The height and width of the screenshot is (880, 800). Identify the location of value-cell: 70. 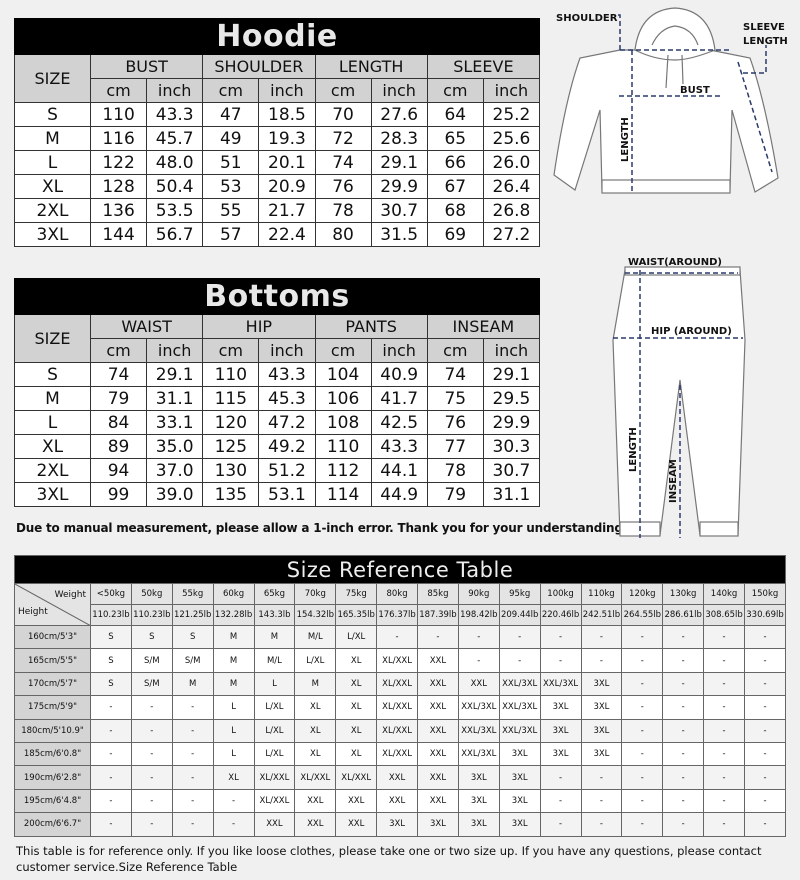
(343, 114).